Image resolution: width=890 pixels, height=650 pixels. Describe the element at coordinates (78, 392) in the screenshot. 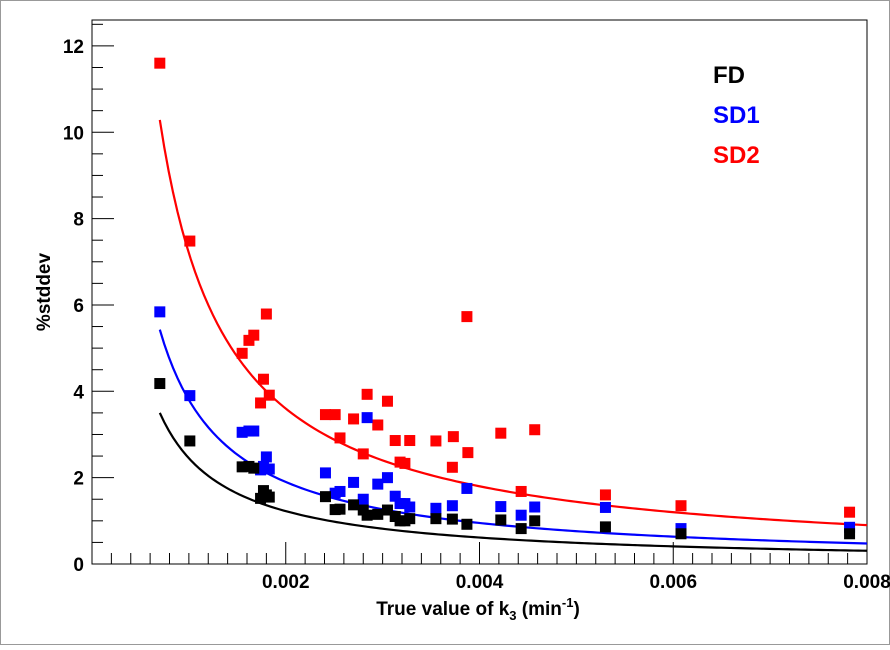

I see `y-tick-label: 4` at that location.